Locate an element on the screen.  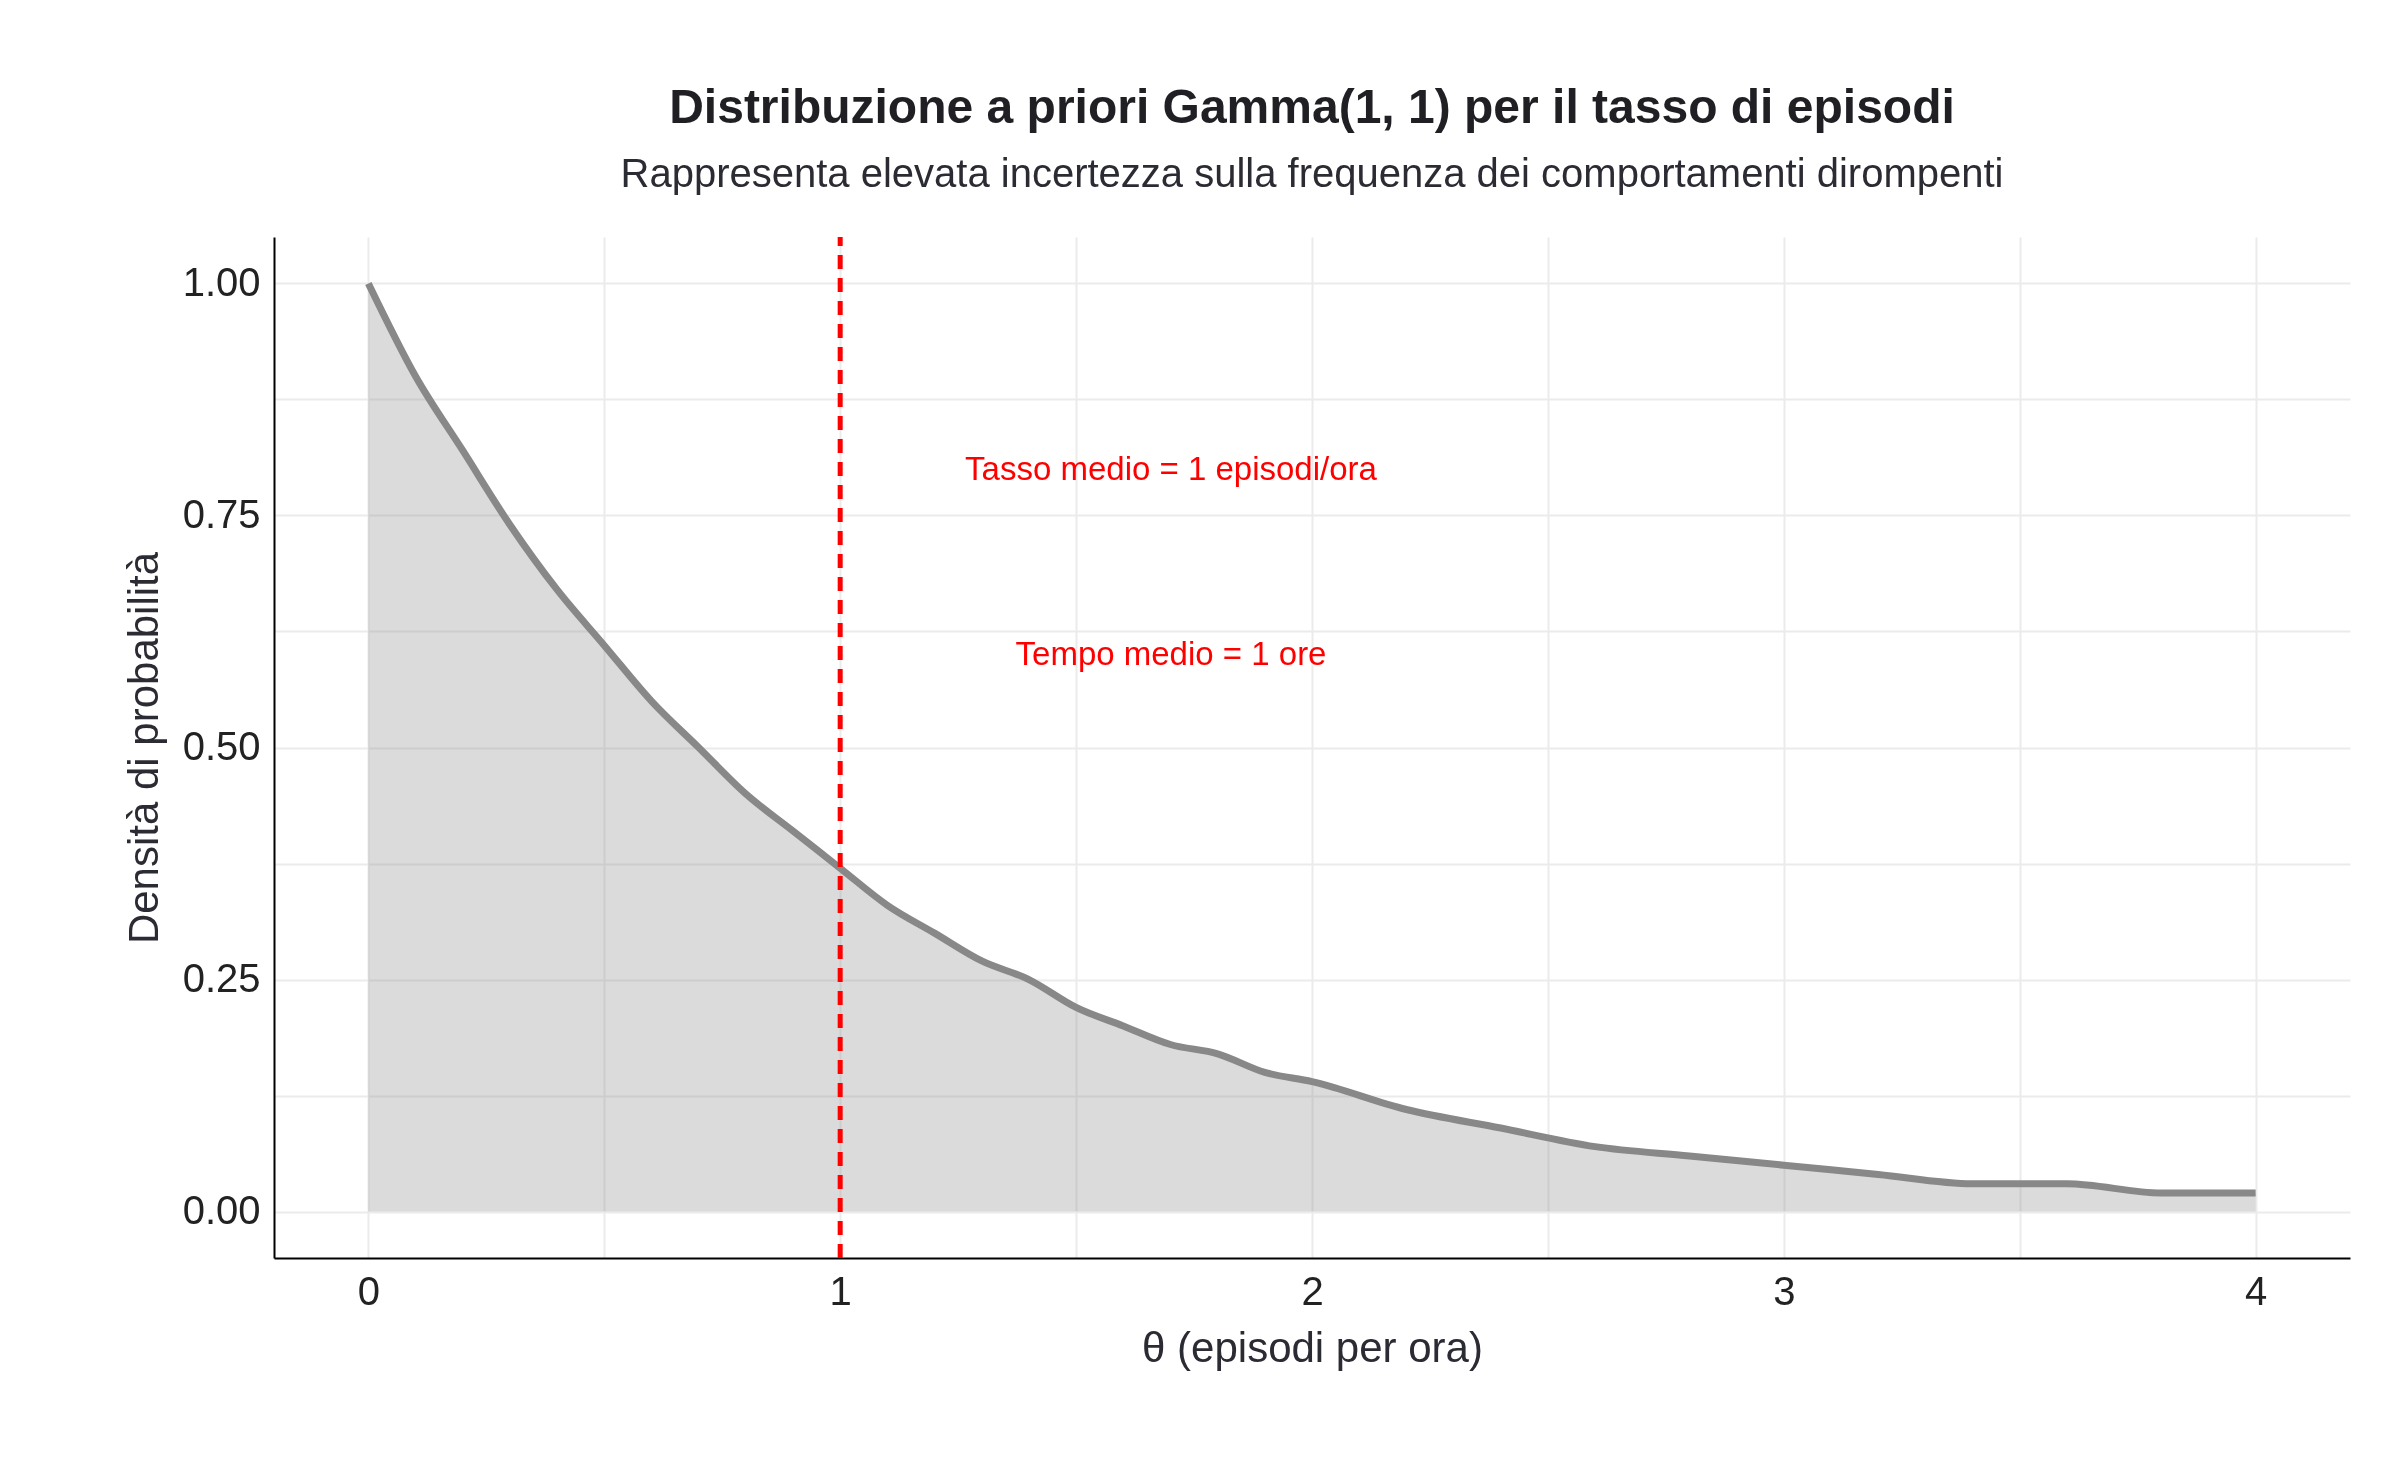
x-tick-label: 2 is located at coordinates (1312, 1290).